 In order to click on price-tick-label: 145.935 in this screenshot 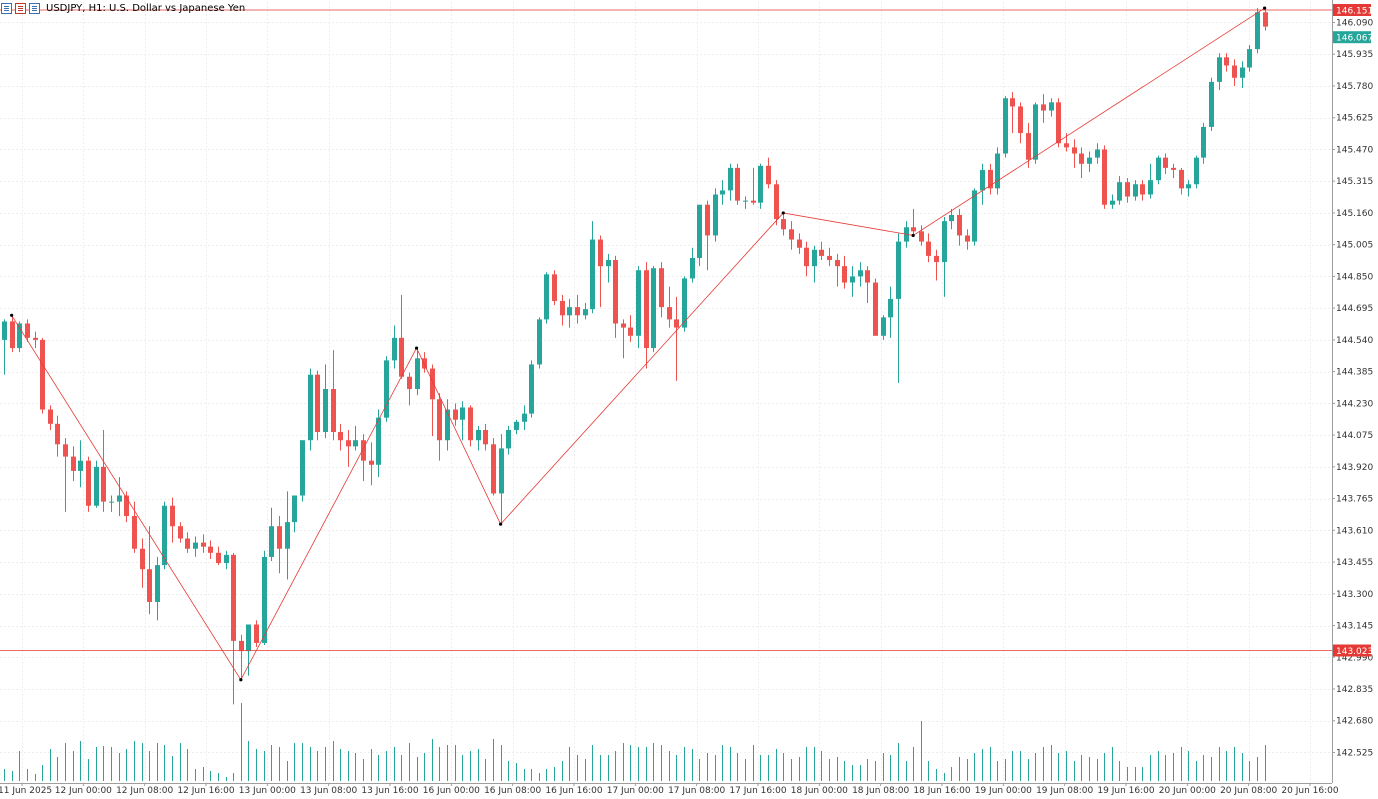, I will do `click(1354, 55)`.